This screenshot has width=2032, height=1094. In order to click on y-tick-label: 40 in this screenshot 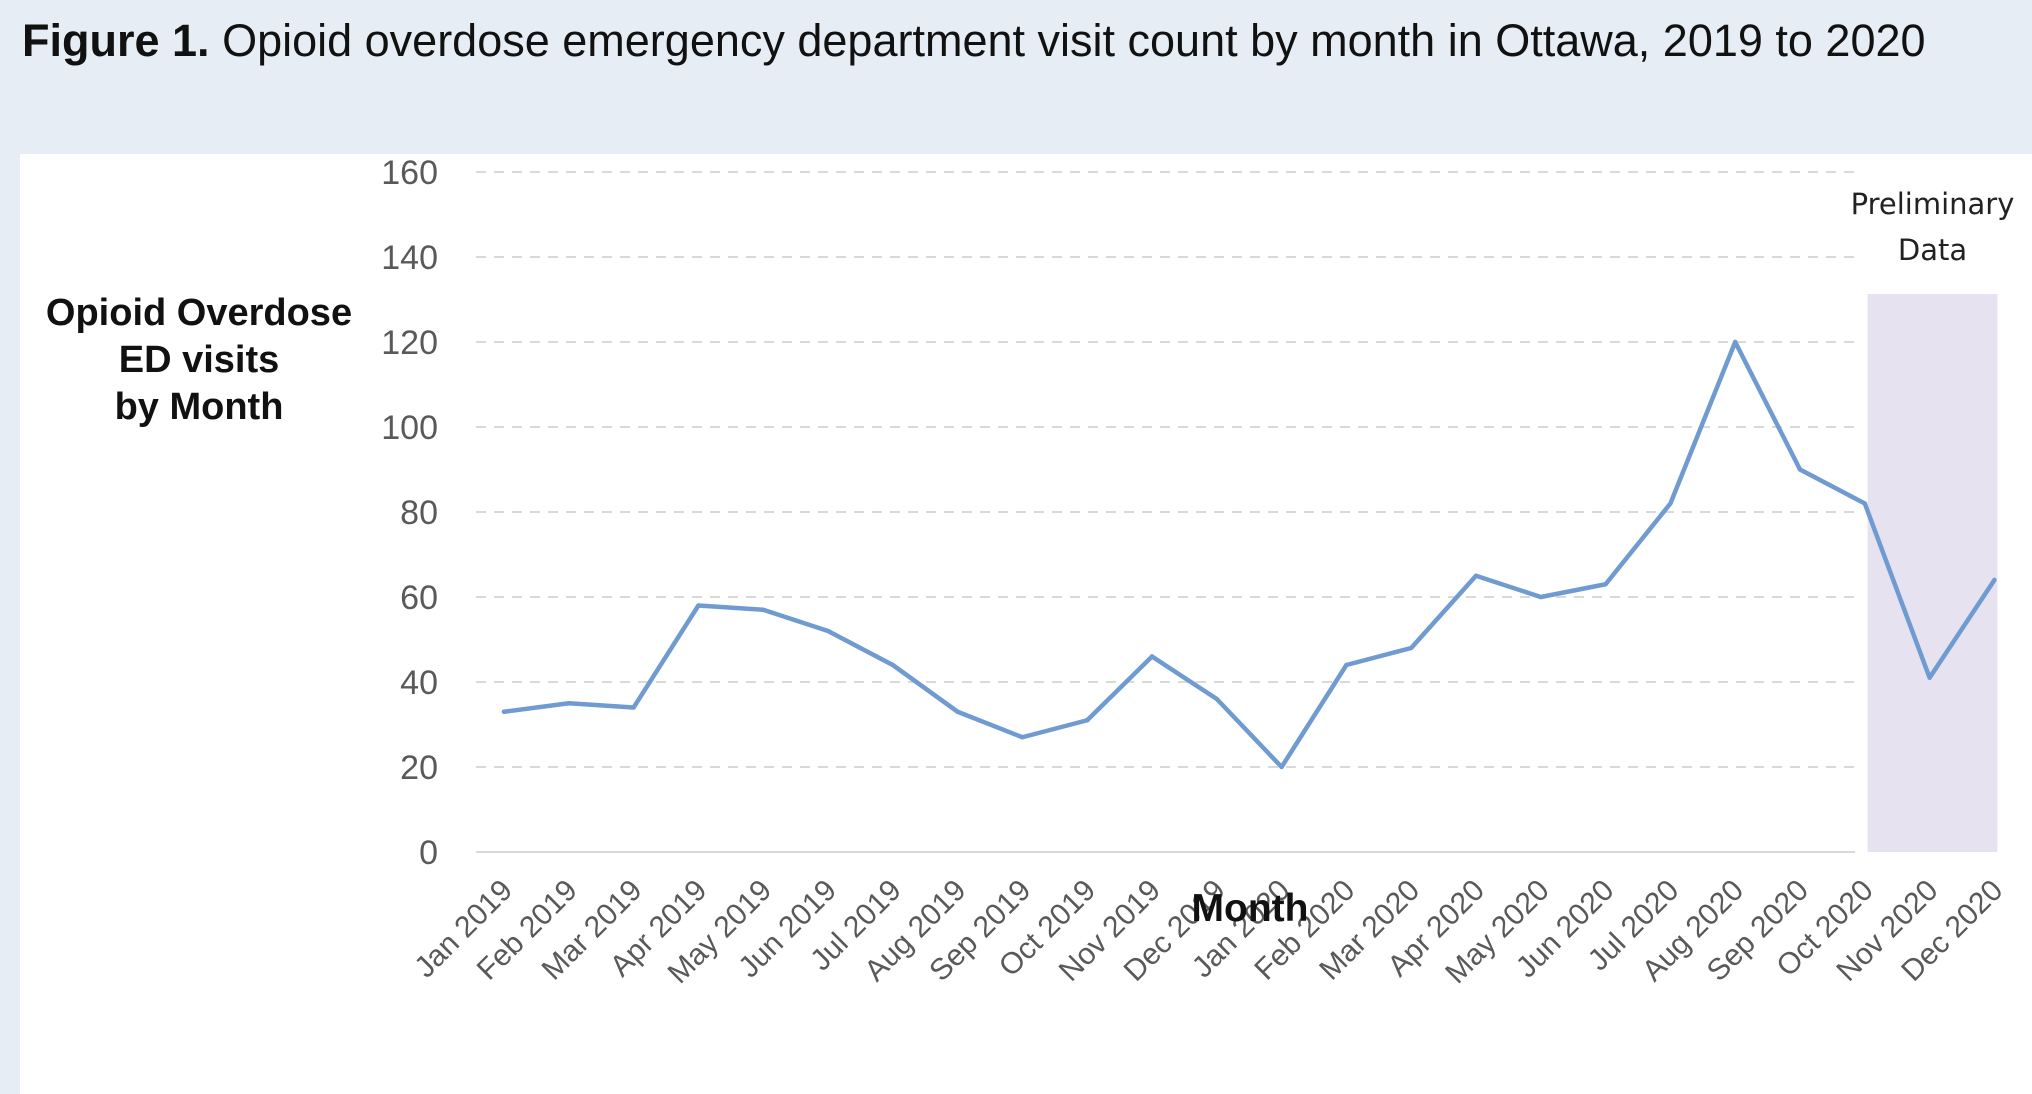, I will do `click(419, 683)`.